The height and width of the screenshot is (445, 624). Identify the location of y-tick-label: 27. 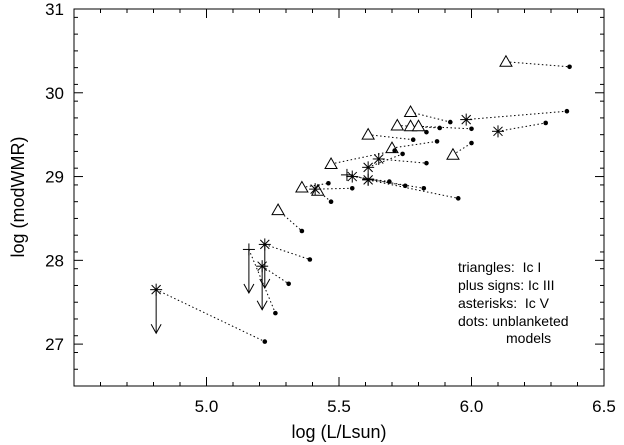
(54, 344).